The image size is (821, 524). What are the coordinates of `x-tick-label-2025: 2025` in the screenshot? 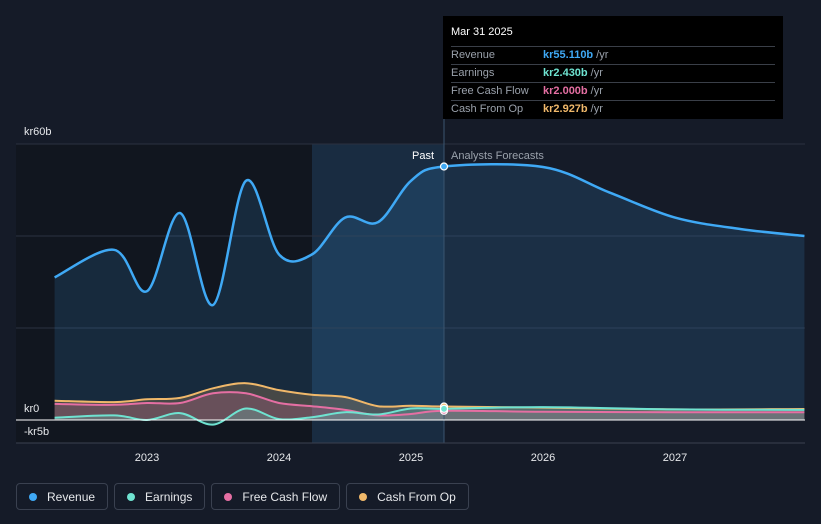 It's located at (411, 458).